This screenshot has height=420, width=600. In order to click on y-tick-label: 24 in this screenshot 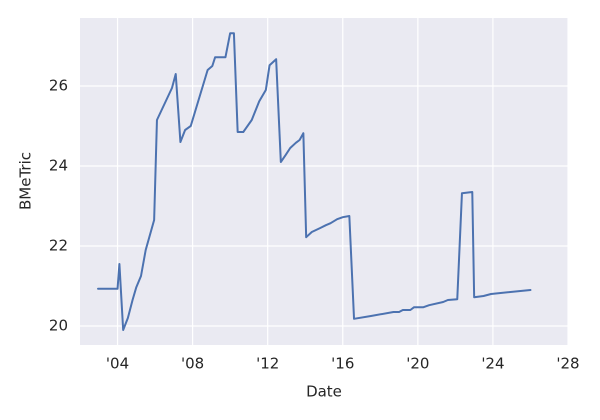, I will do `click(58, 166)`.